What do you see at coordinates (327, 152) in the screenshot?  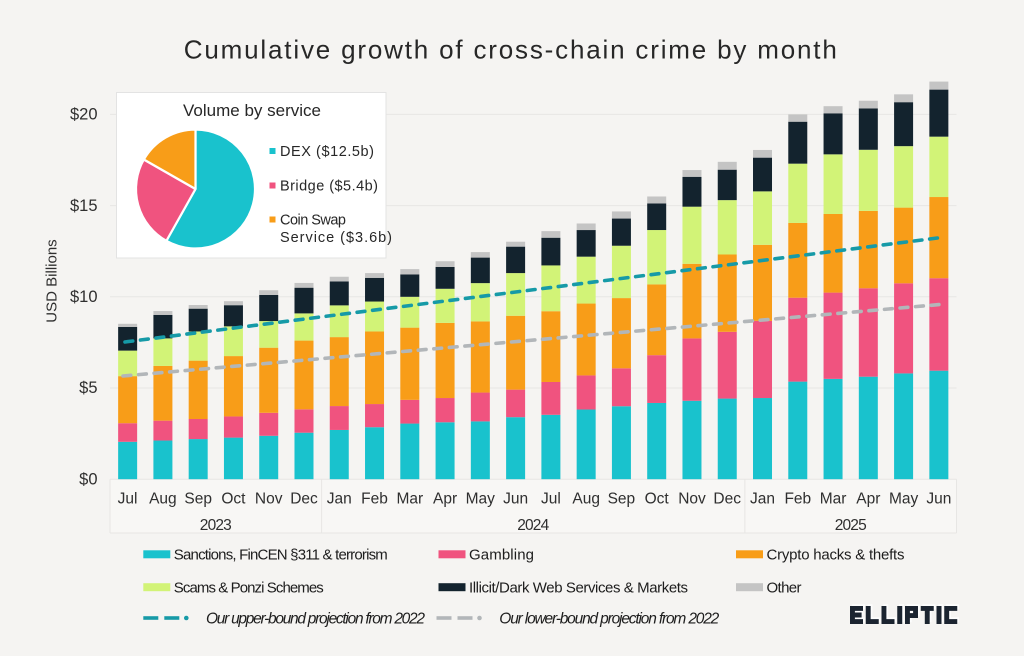 I see `svg-text: DEX ($12.5b)` at bounding box center [327, 152].